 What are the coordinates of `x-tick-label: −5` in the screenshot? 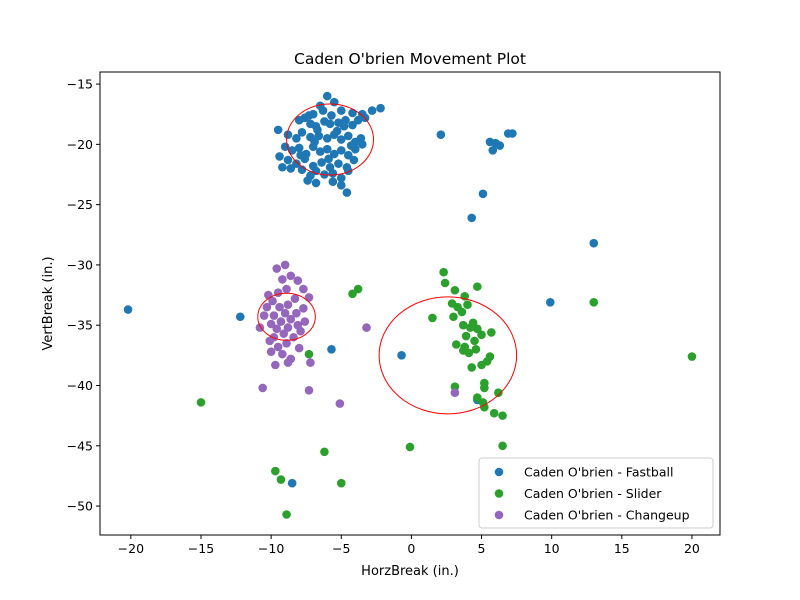 It's located at (341, 548).